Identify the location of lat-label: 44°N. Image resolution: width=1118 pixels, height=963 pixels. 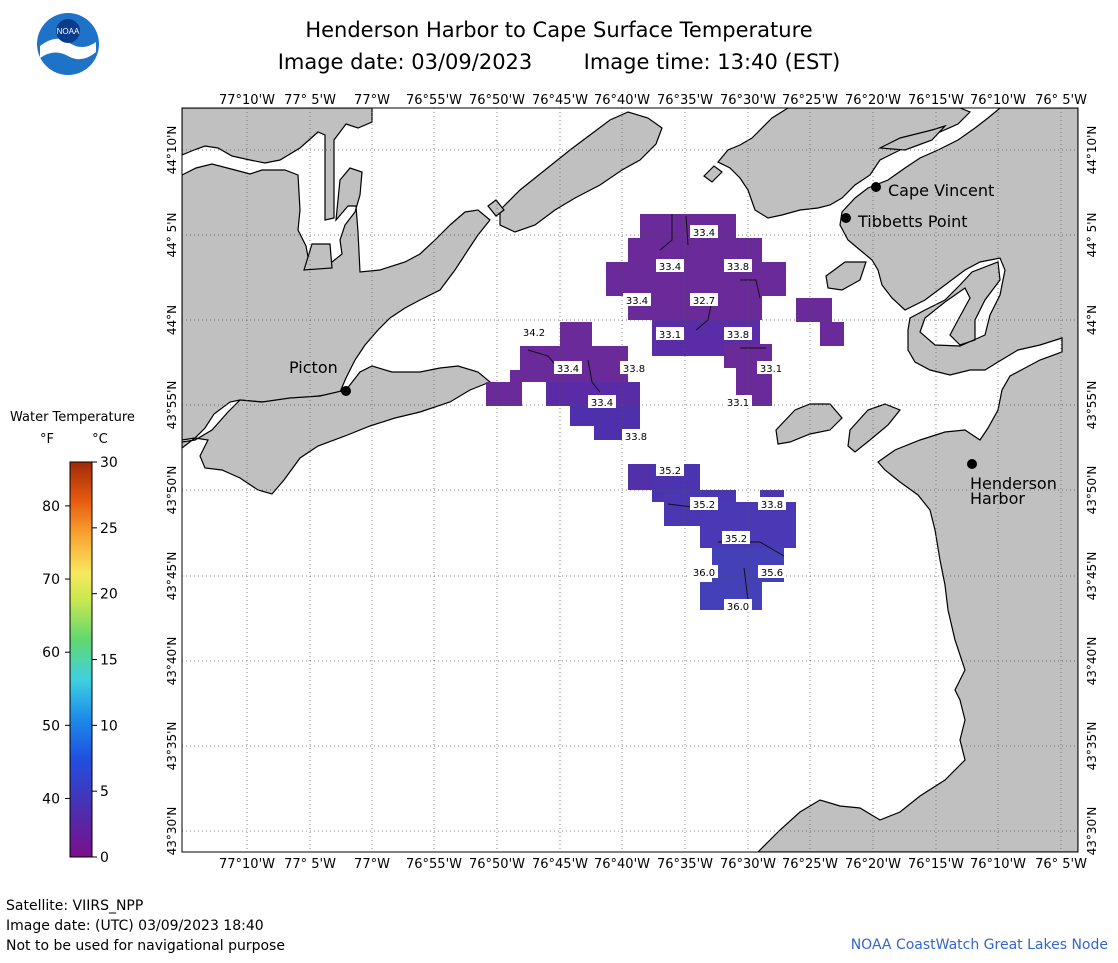
(1092, 320).